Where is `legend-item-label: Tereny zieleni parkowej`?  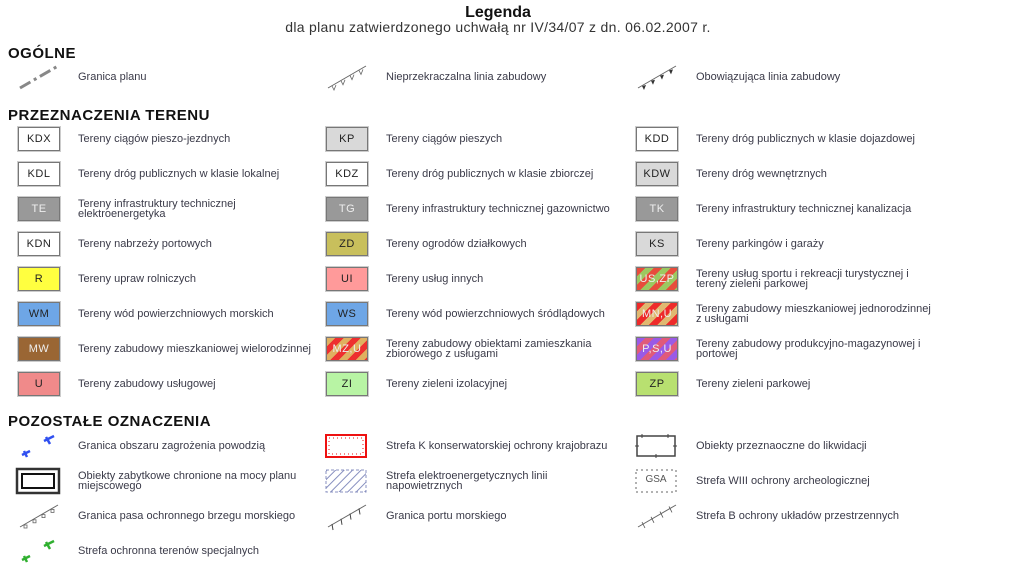
legend-item-label: Tereny zieleni parkowej is located at coordinates (753, 384).